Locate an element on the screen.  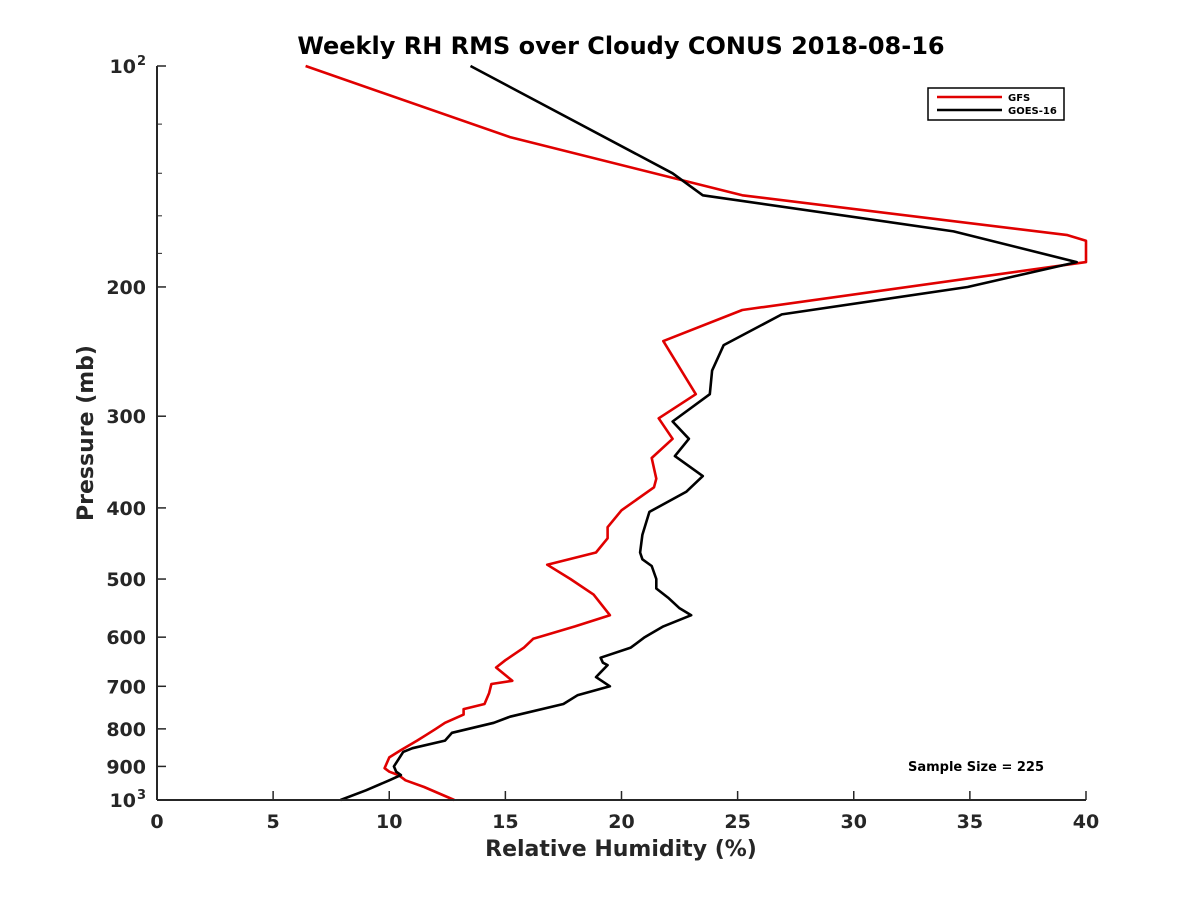
x-tick-label: 30 is located at coordinates (854, 822).